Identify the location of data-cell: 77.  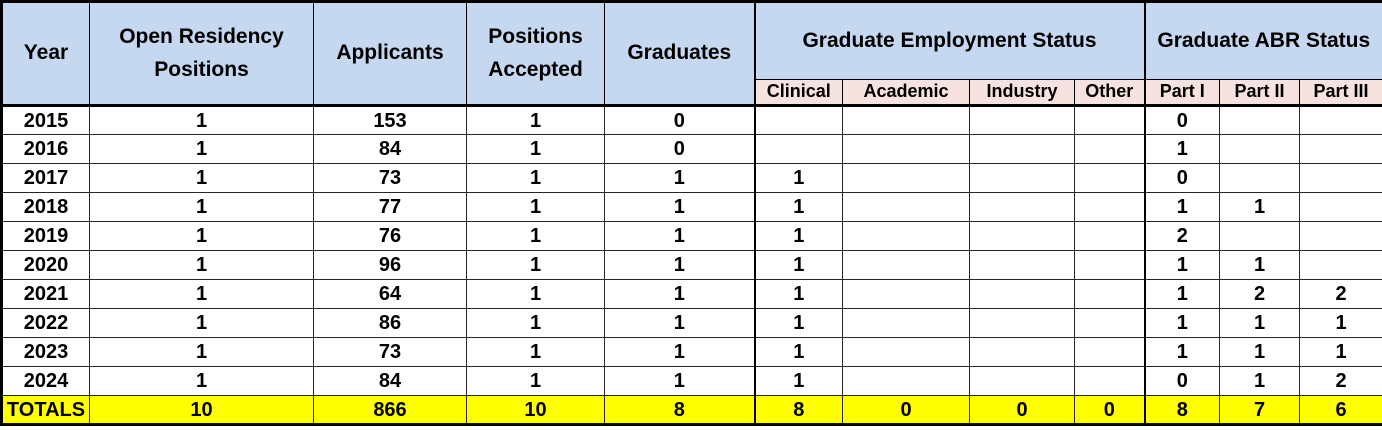
(390, 207).